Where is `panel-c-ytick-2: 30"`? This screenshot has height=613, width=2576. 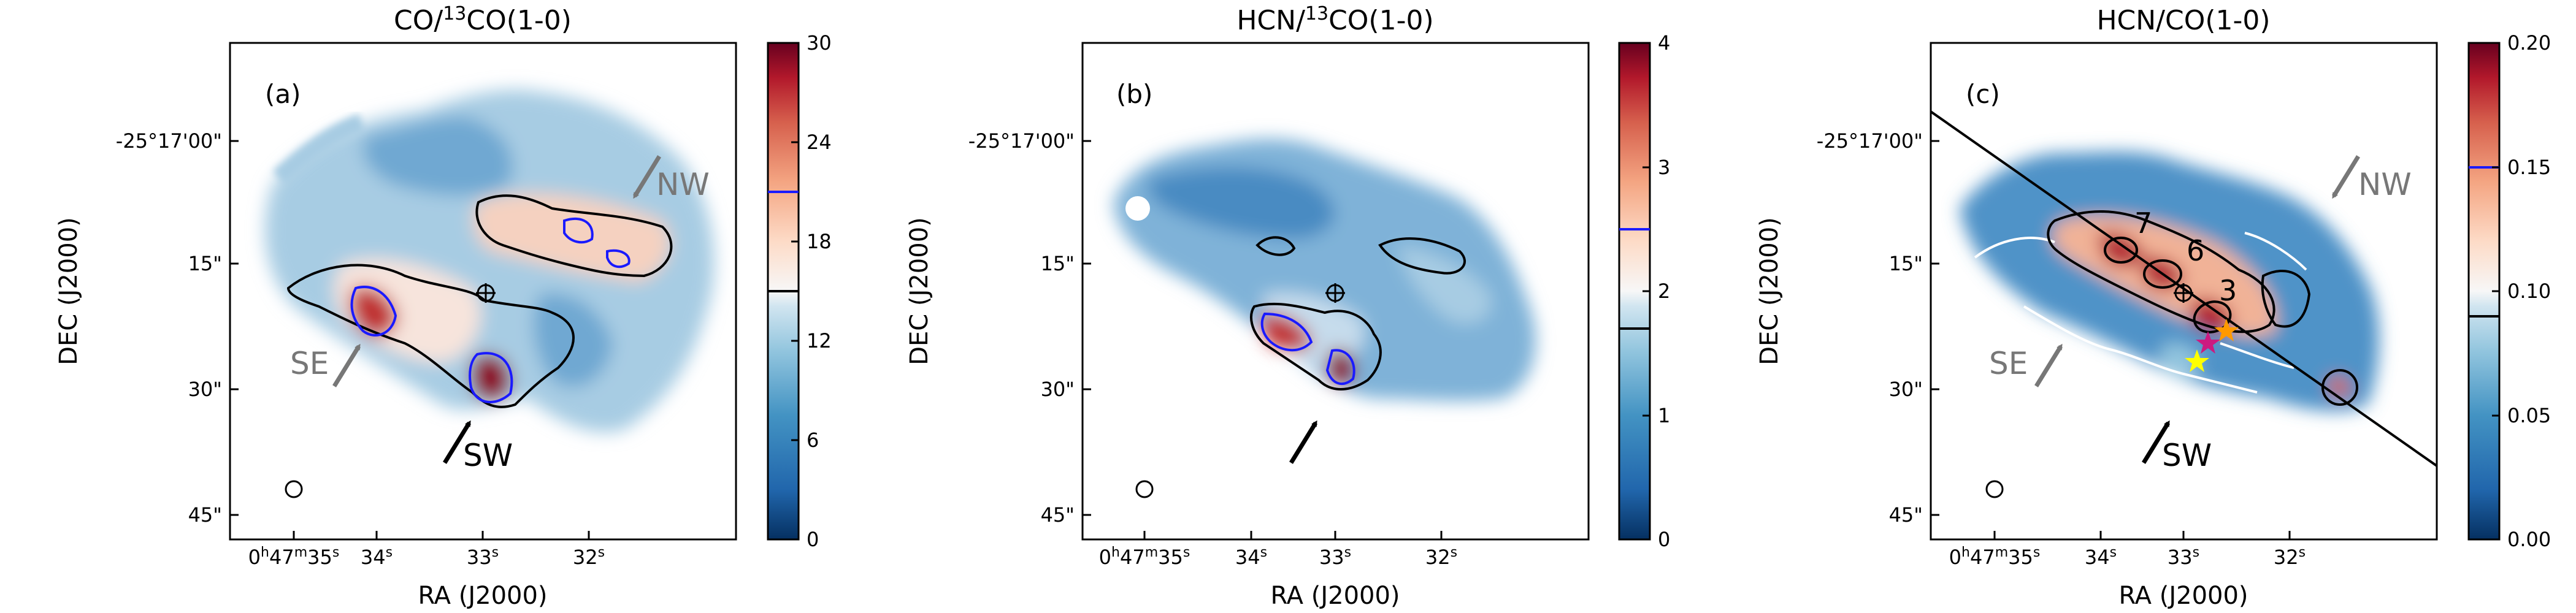 panel-c-ytick-2: 30" is located at coordinates (1906, 389).